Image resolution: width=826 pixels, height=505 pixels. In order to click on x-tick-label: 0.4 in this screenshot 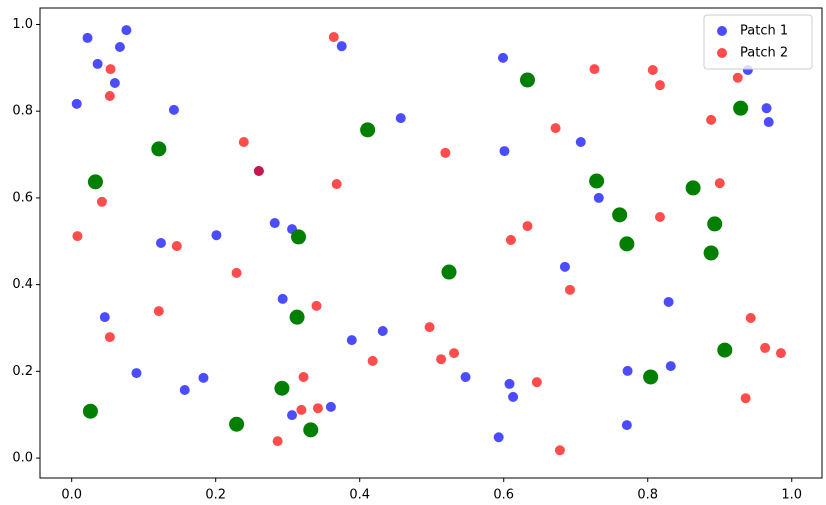, I will do `click(359, 495)`.